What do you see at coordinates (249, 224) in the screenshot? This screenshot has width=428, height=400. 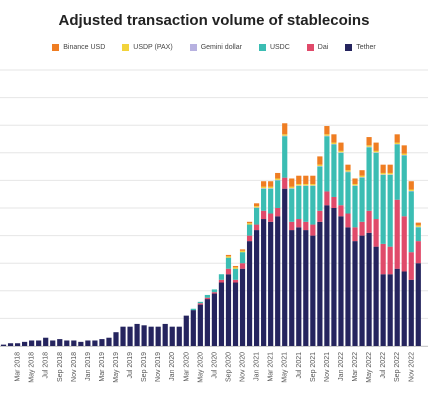 I see `bar-usdp-pax-dec-2020` at bounding box center [249, 224].